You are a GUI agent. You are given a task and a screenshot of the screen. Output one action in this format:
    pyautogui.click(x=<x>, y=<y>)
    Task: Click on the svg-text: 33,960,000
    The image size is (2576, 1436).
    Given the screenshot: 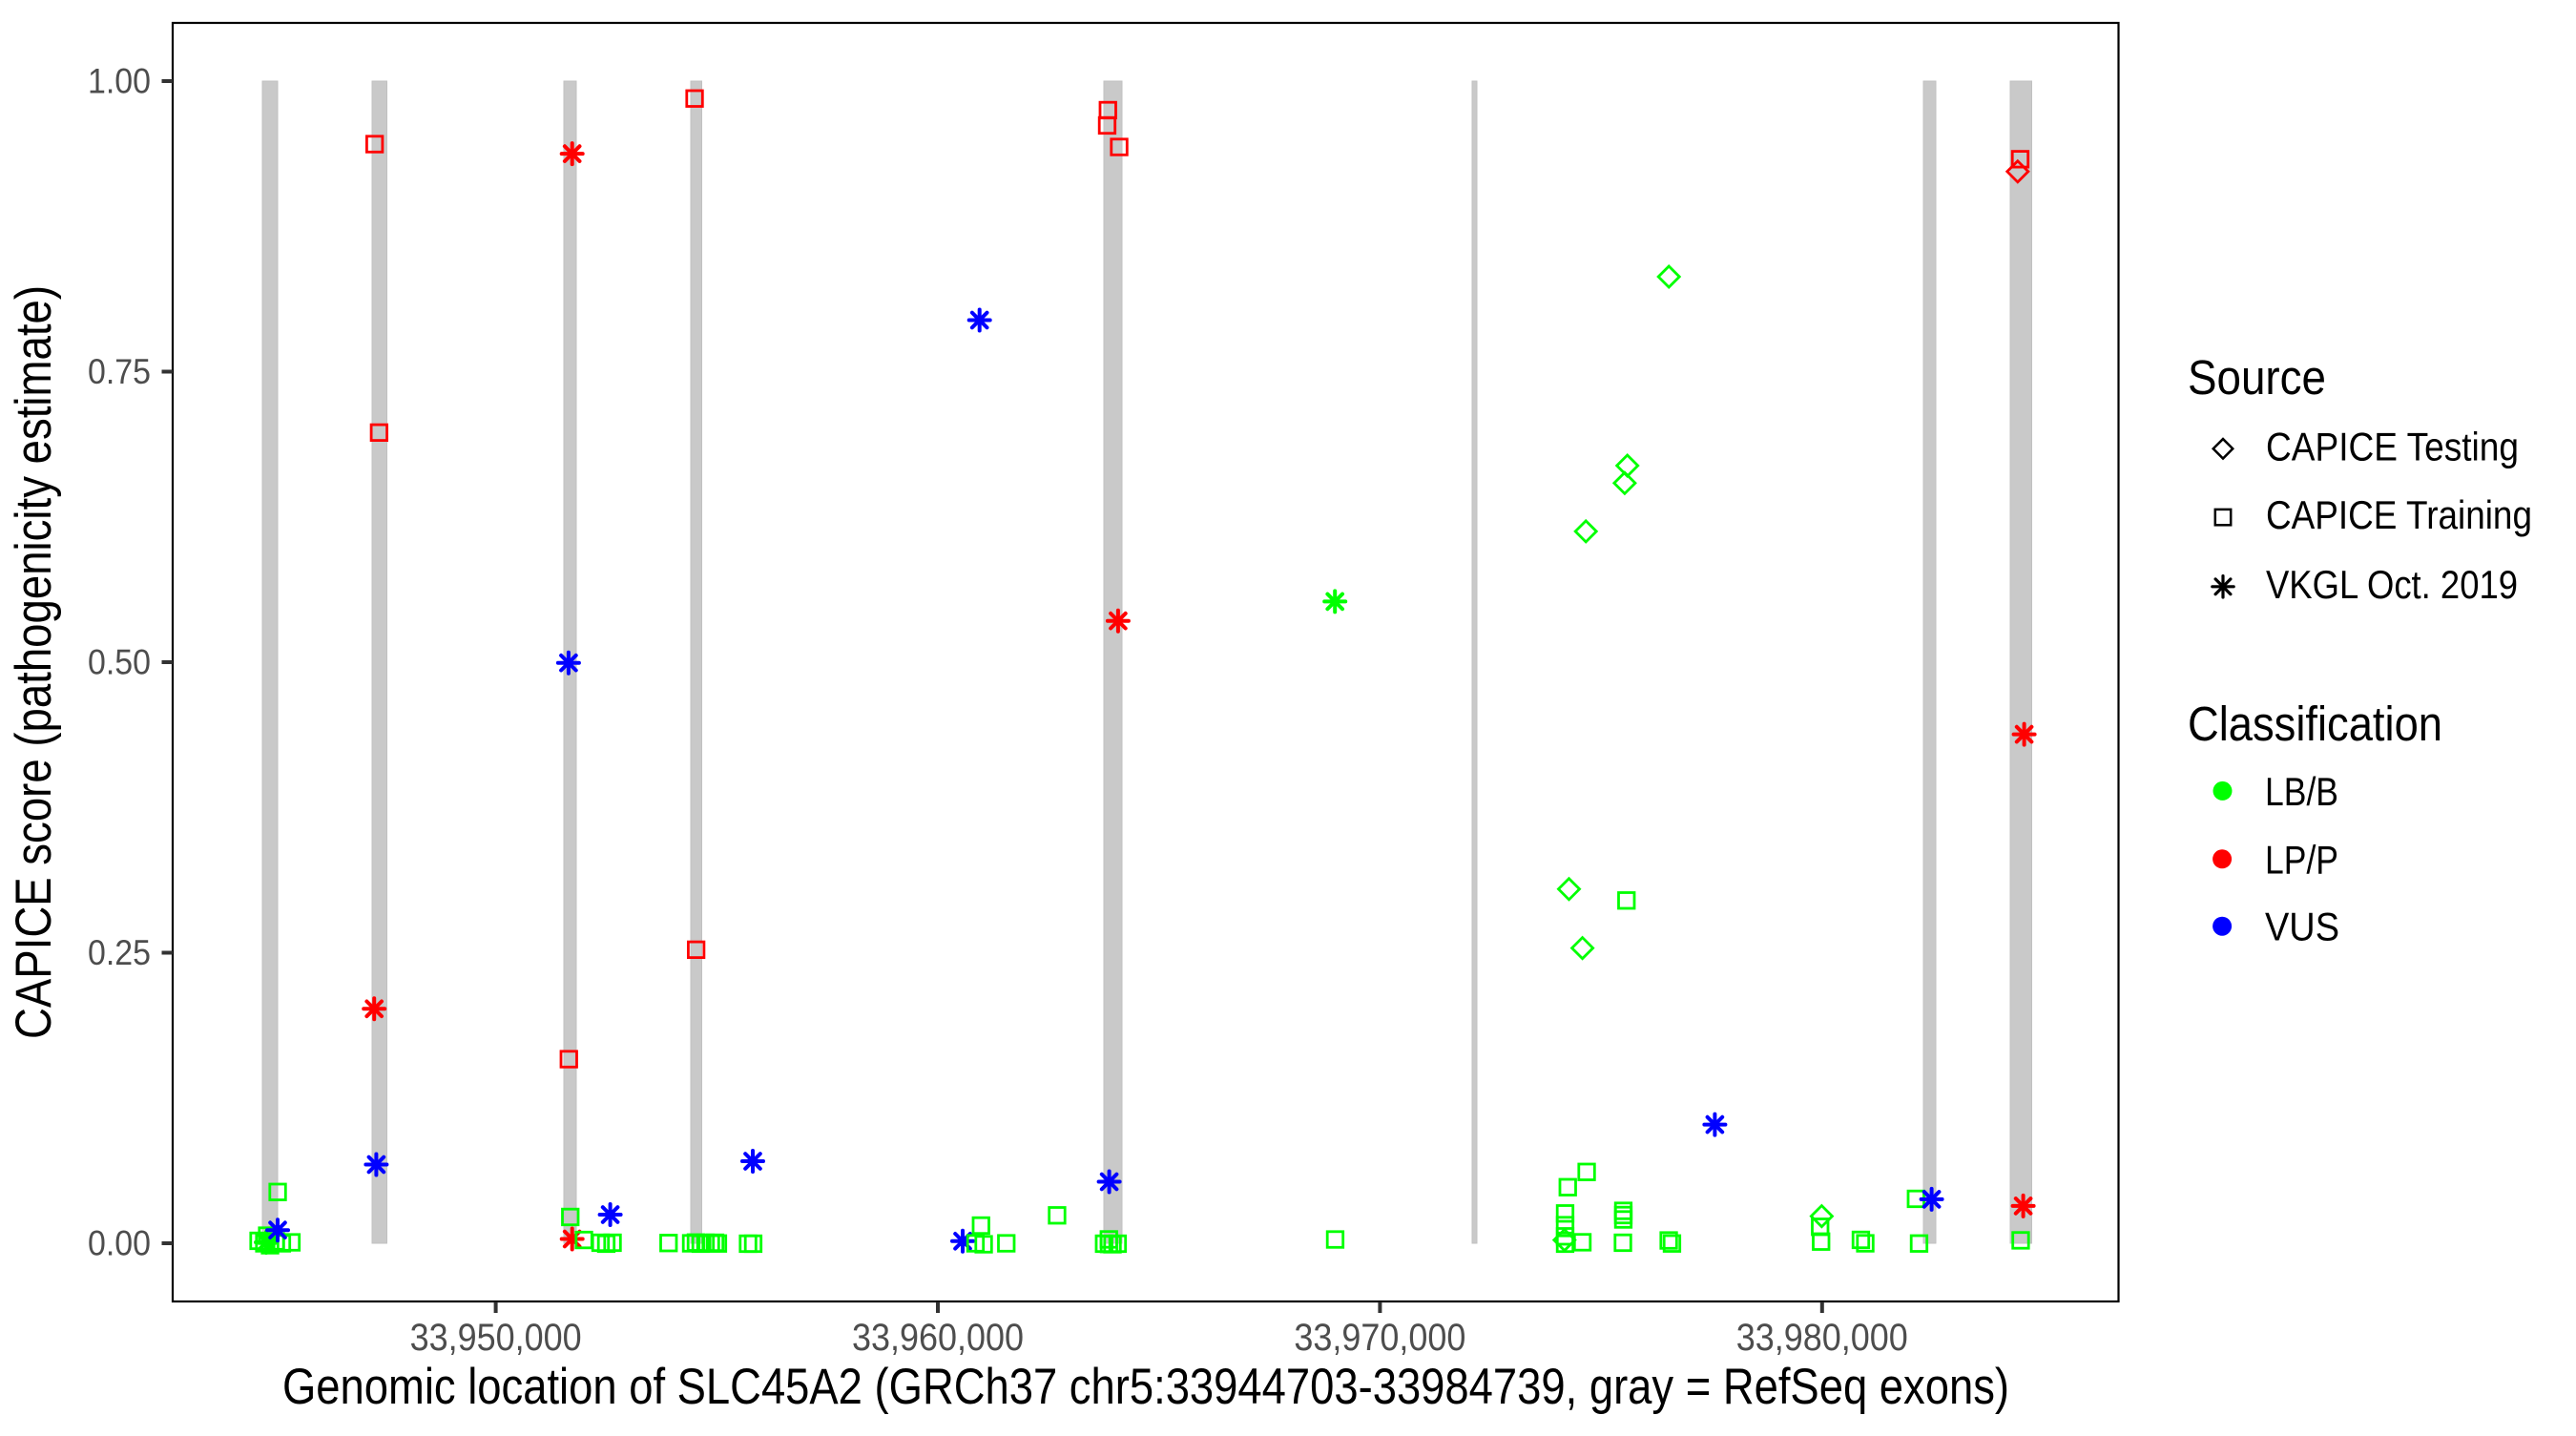 What is the action you would take?
    pyautogui.click(x=938, y=1338)
    